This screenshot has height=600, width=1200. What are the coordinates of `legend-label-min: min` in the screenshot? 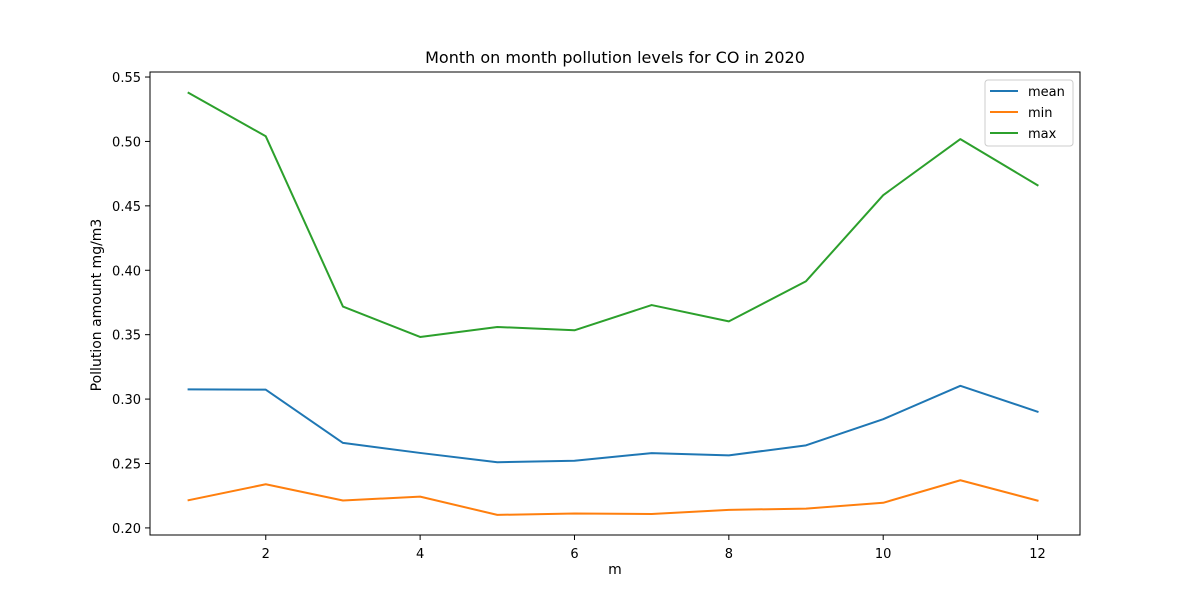 It's located at (1040, 113).